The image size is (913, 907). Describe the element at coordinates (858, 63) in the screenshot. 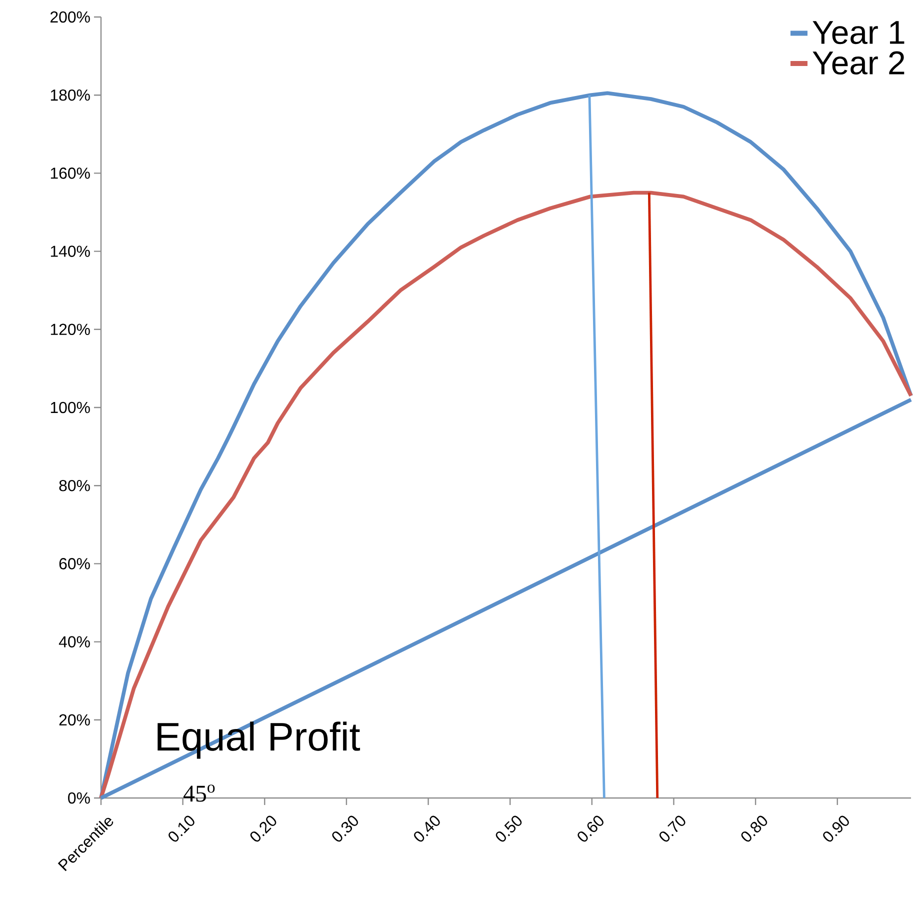

I see `legend-label: Year 2` at that location.